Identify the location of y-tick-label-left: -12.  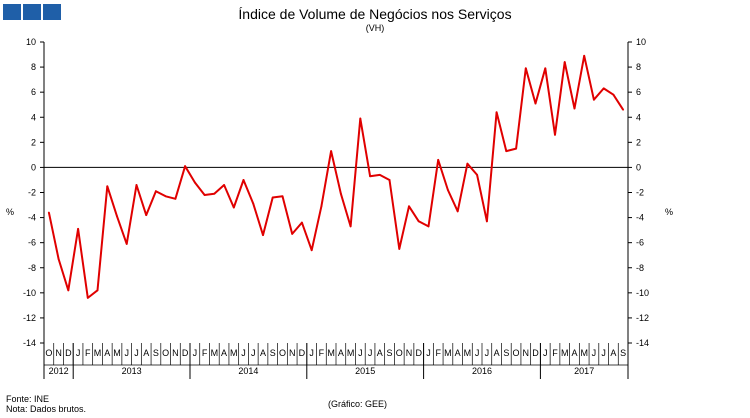
(29, 318).